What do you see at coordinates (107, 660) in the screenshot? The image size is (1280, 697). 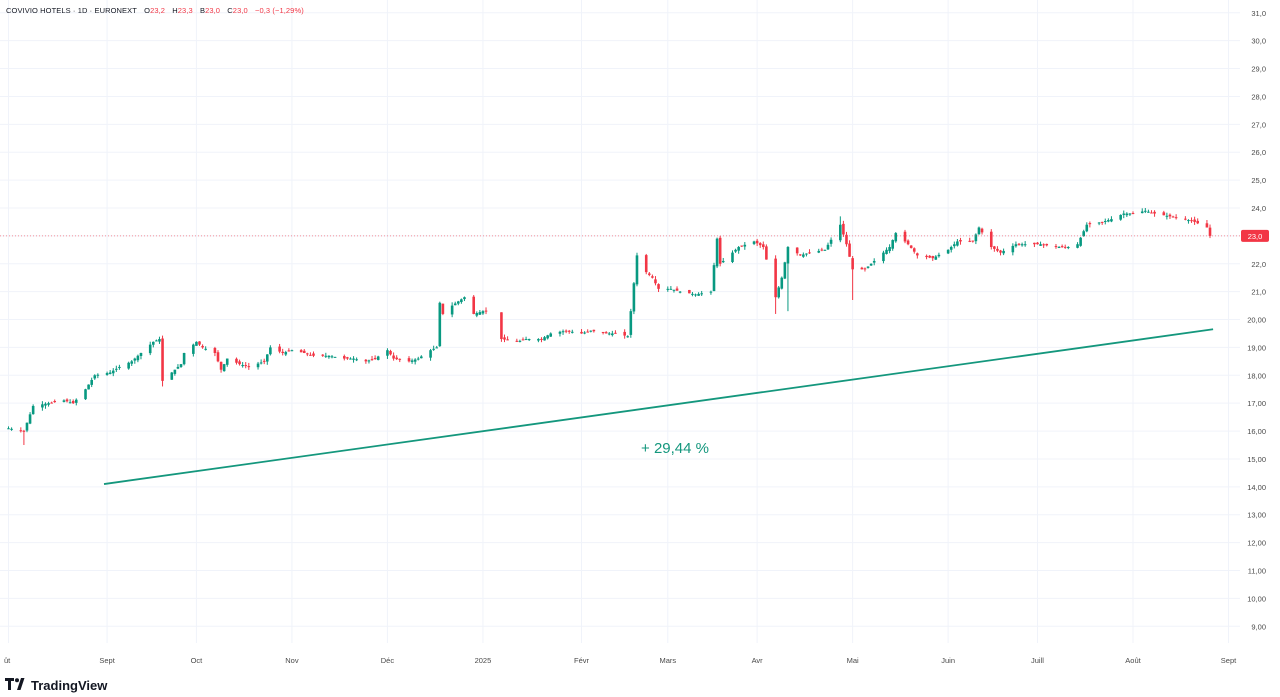 I see `x-tick-label: Sept` at bounding box center [107, 660].